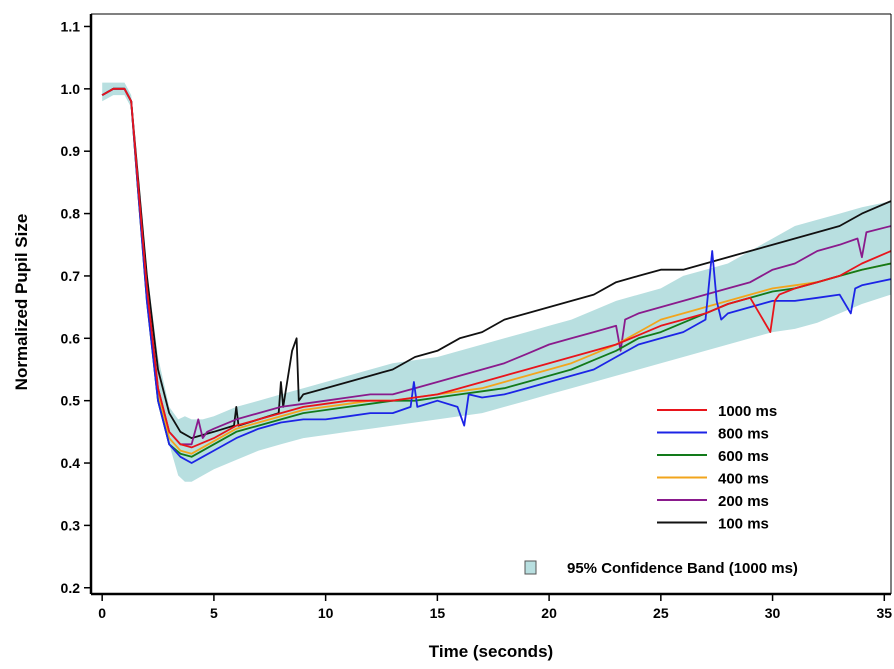 Image resolution: width=894 pixels, height=669 pixels. What do you see at coordinates (743, 434) in the screenshot?
I see `legend-label: 800 ms` at bounding box center [743, 434].